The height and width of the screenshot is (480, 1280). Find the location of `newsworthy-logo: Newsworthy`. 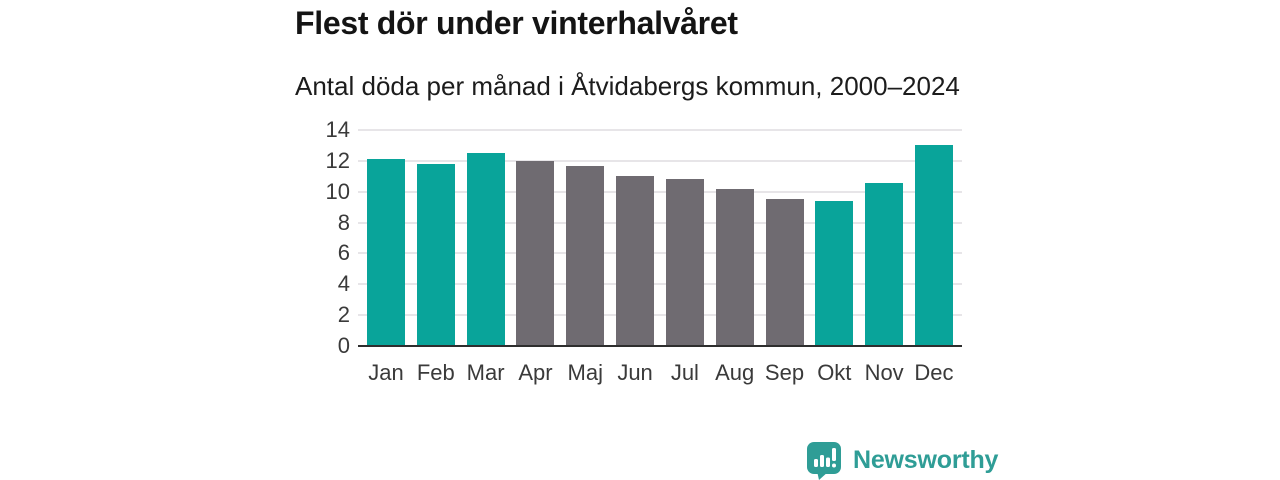

newsworthy-logo: Newsworthy is located at coordinates (902, 460).